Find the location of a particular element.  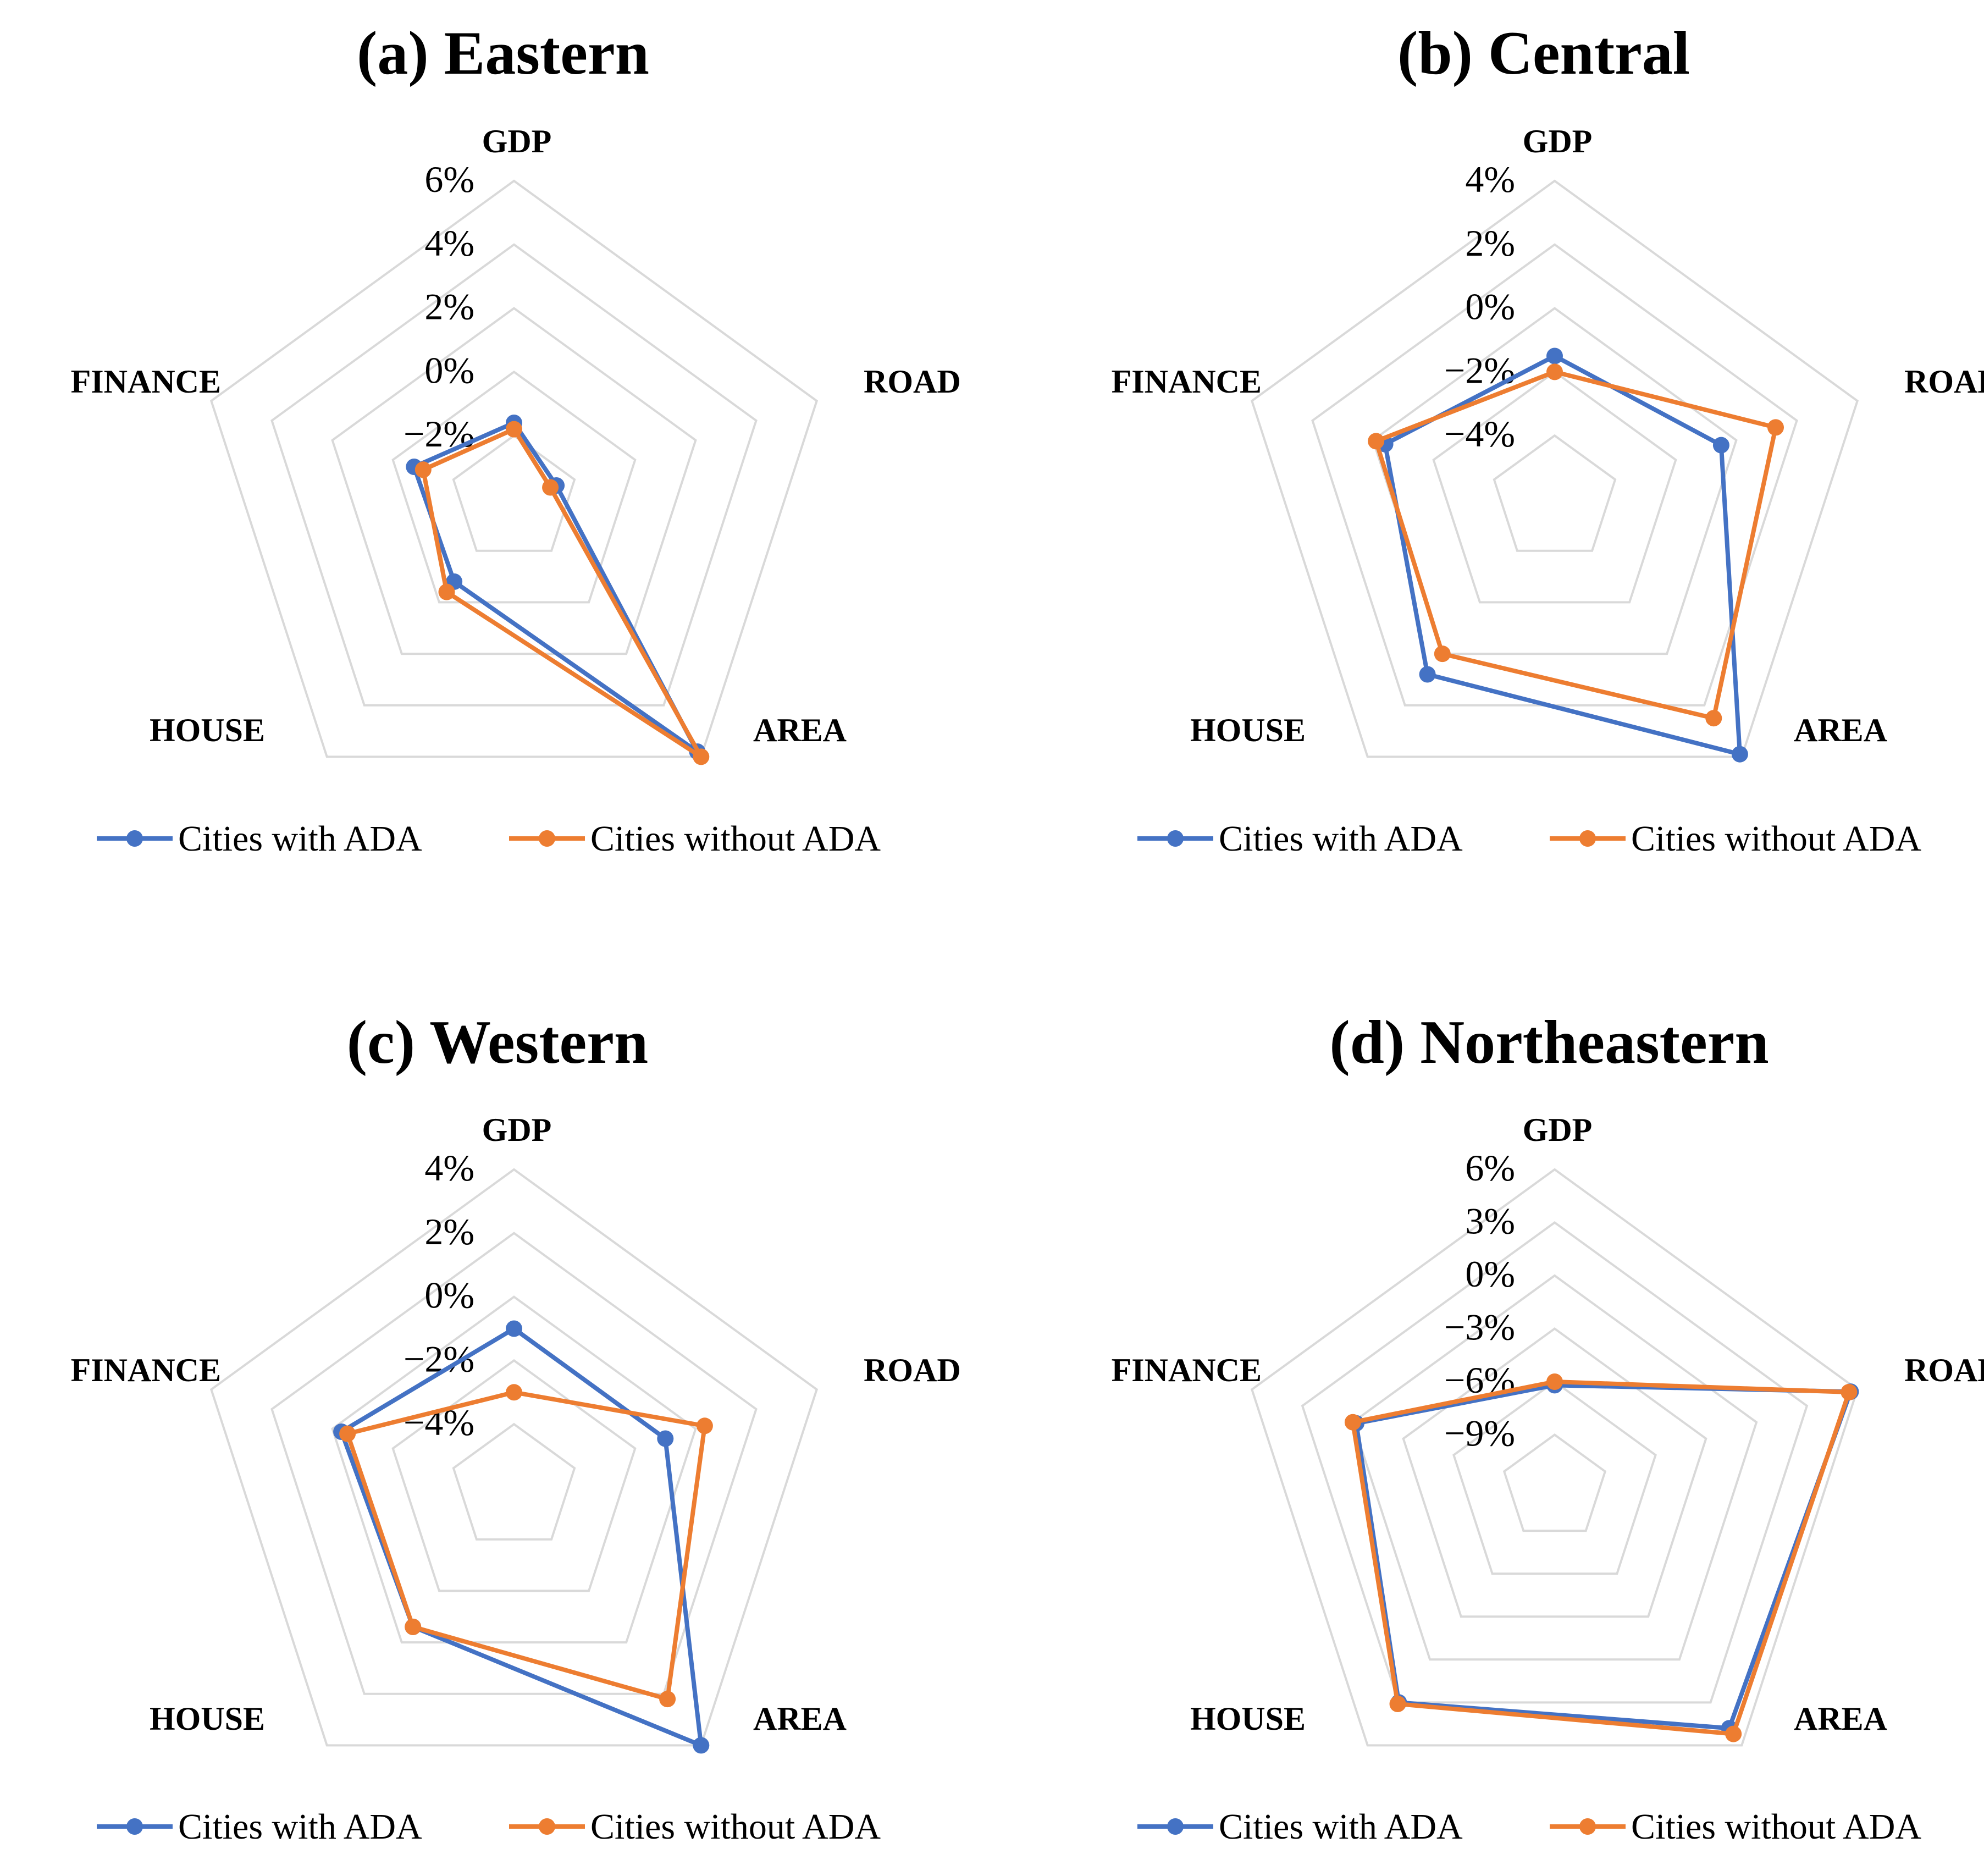

tick-label: 3% is located at coordinates (1490, 1221).